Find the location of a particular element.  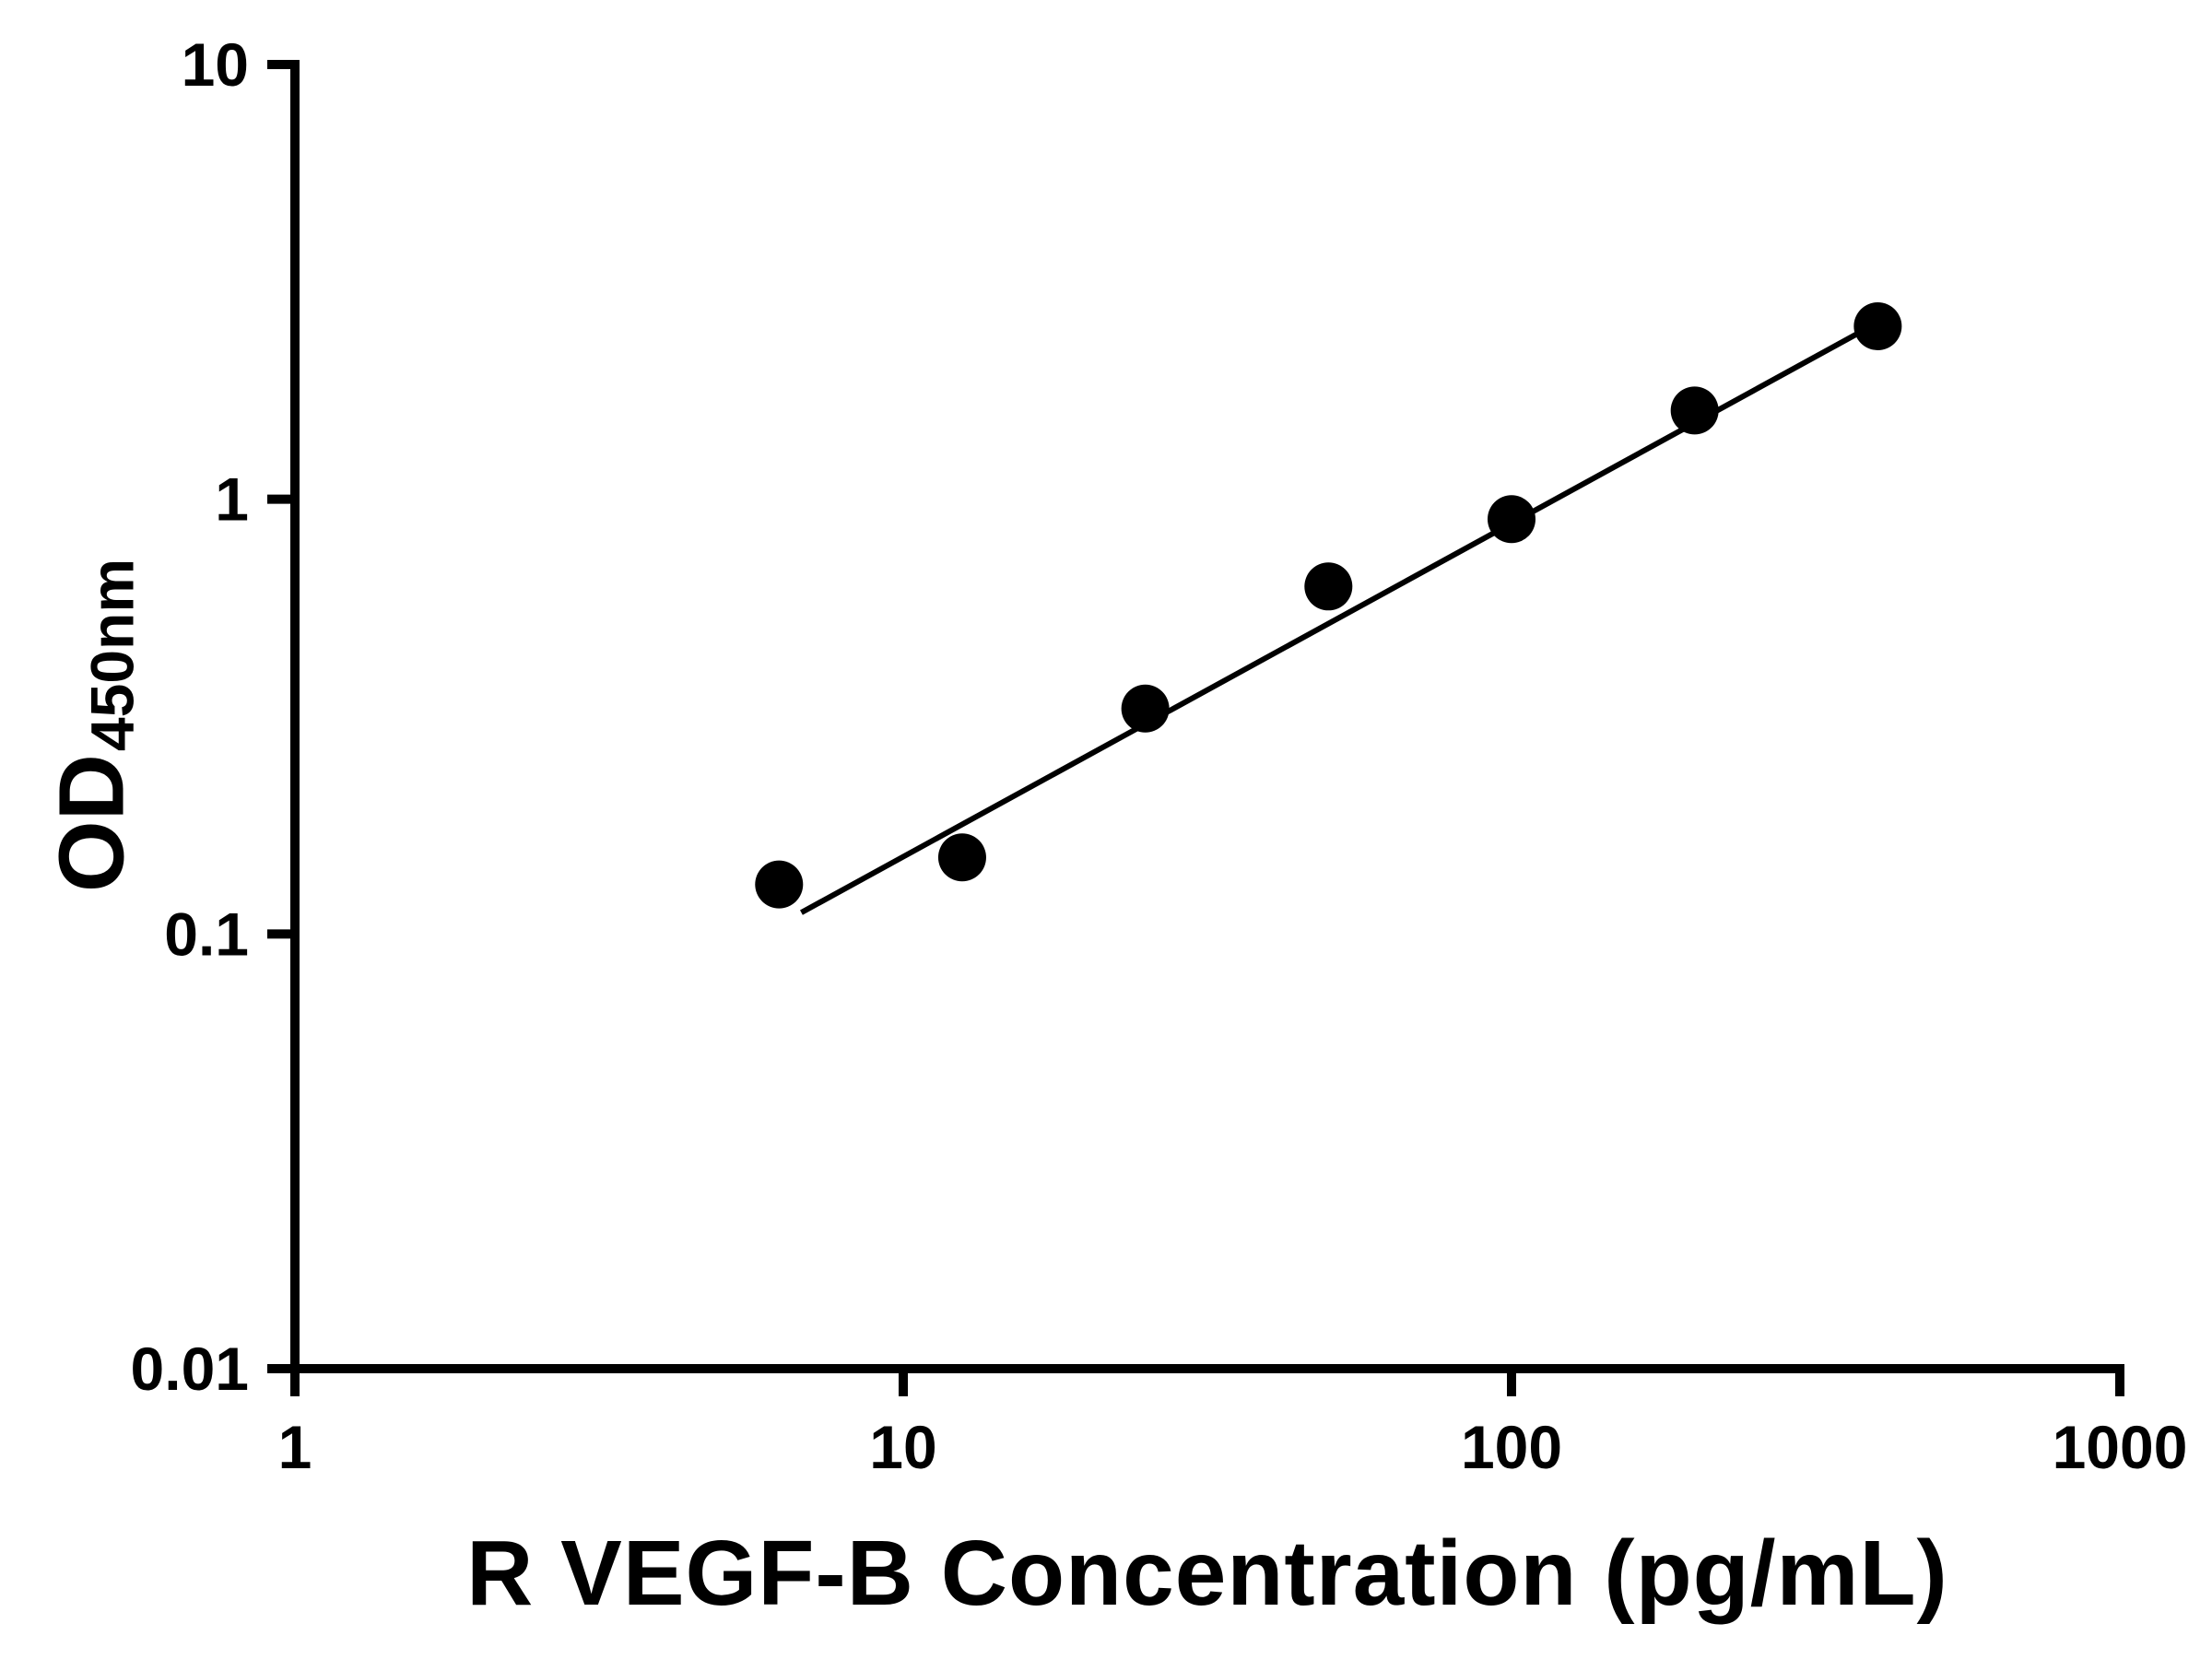

x-tick-label: 1000 is located at coordinates (2120, 1447).